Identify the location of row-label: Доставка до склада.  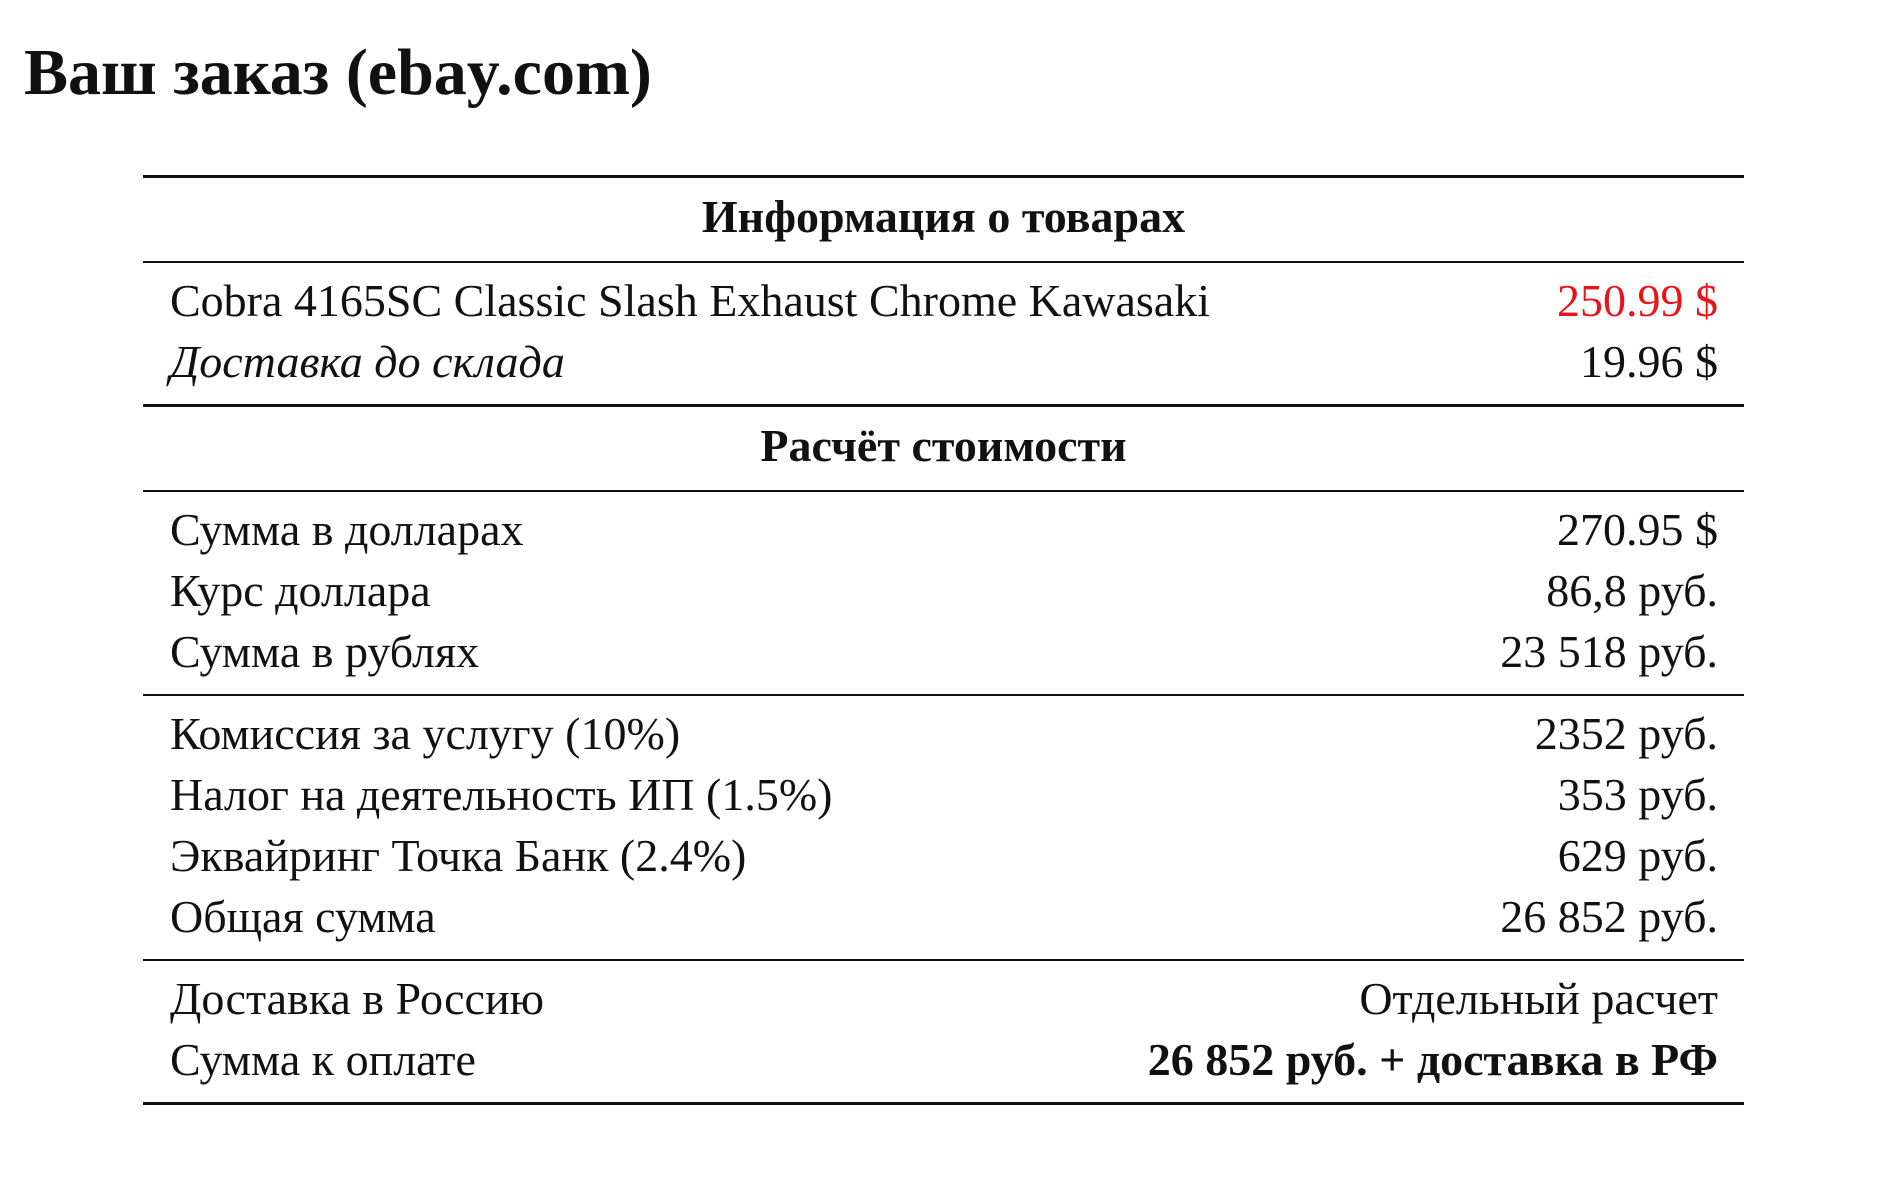
(367, 361).